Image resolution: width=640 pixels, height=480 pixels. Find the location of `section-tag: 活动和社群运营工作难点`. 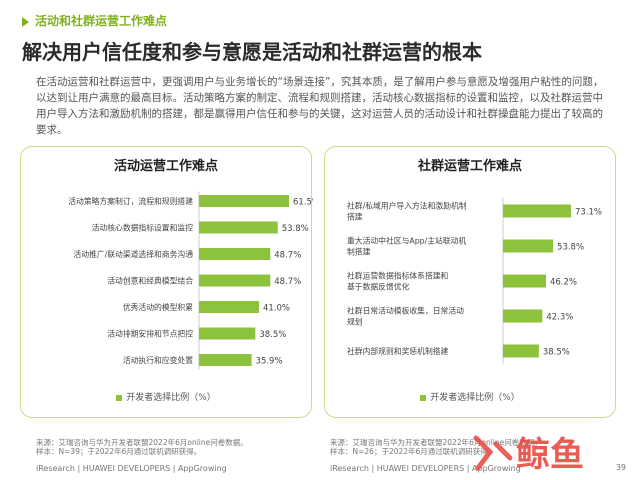

section-tag: 活动和社群运营工作难点 is located at coordinates (94, 20).